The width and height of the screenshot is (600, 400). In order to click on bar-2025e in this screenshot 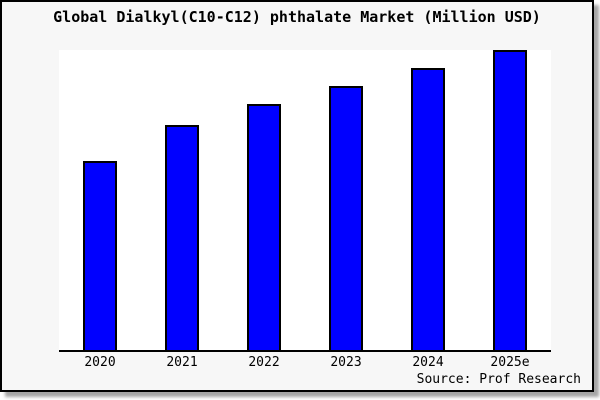, I will do `click(510, 200)`.